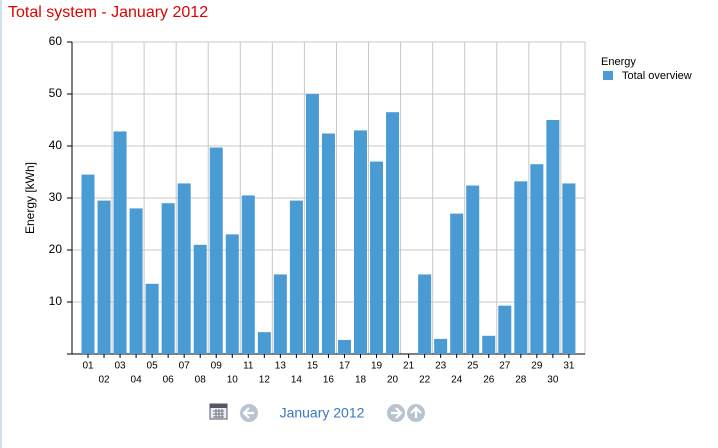 The width and height of the screenshot is (718, 448). I want to click on x-tick-label: 21, so click(409, 366).